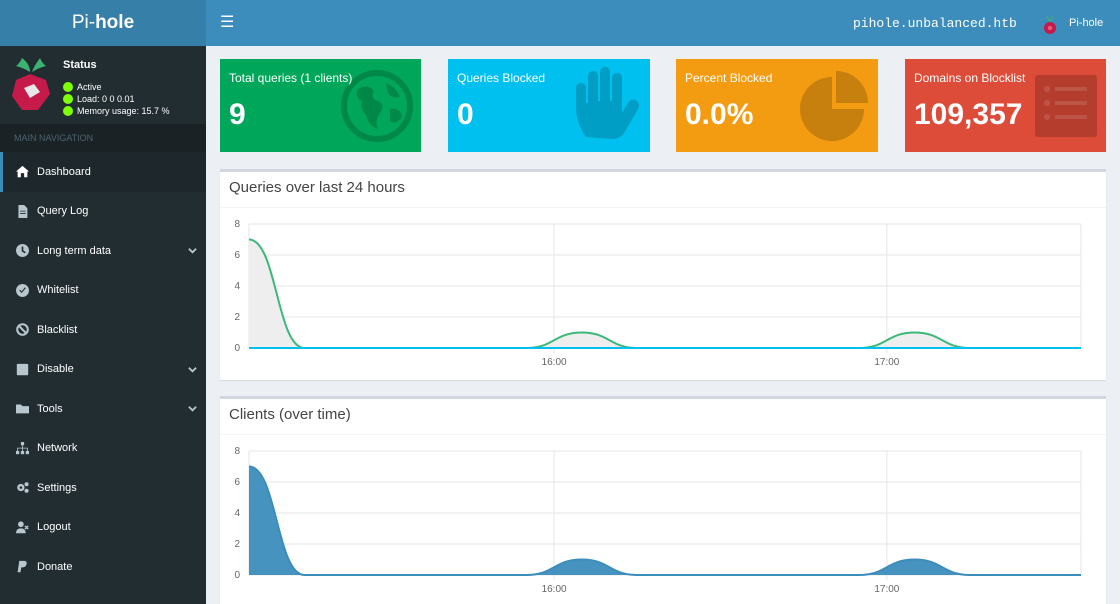 This screenshot has width=1120, height=604. Describe the element at coordinates (103, 291) in the screenshot. I see `sidebar-item-whitelist: Whitelist` at that location.